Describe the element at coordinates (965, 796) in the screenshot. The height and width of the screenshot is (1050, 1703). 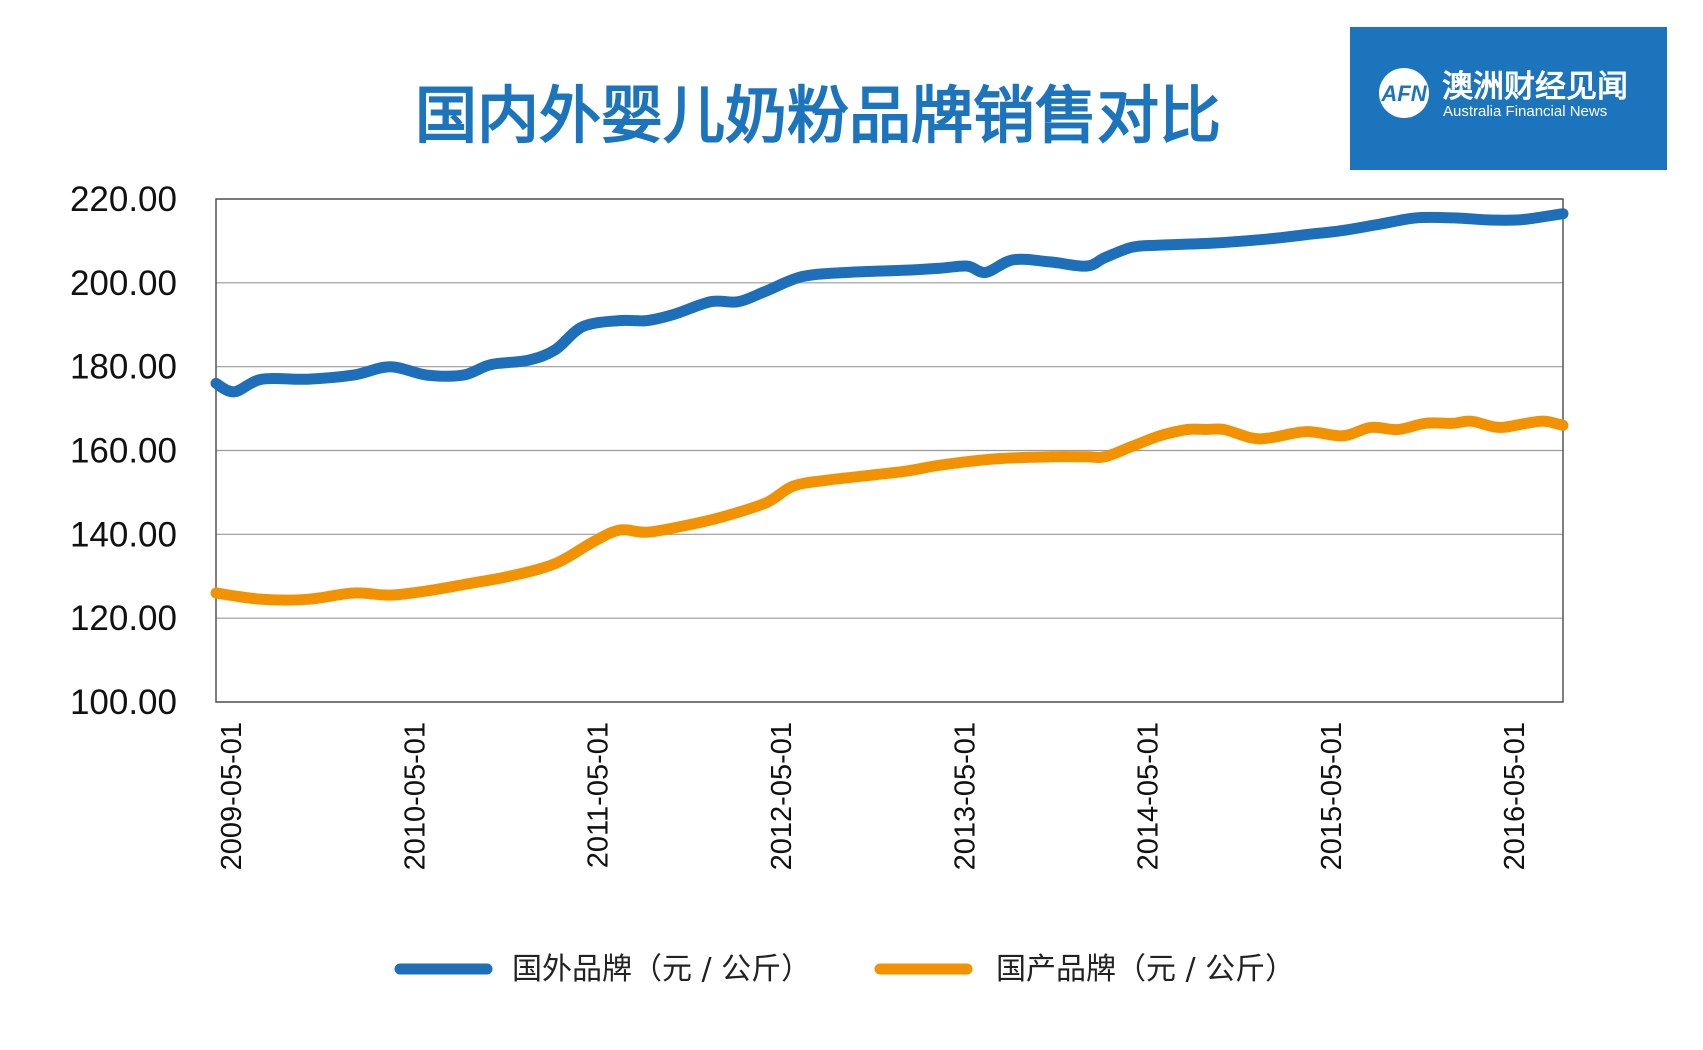
I see `x-tick-label: 2013-05-01` at that location.